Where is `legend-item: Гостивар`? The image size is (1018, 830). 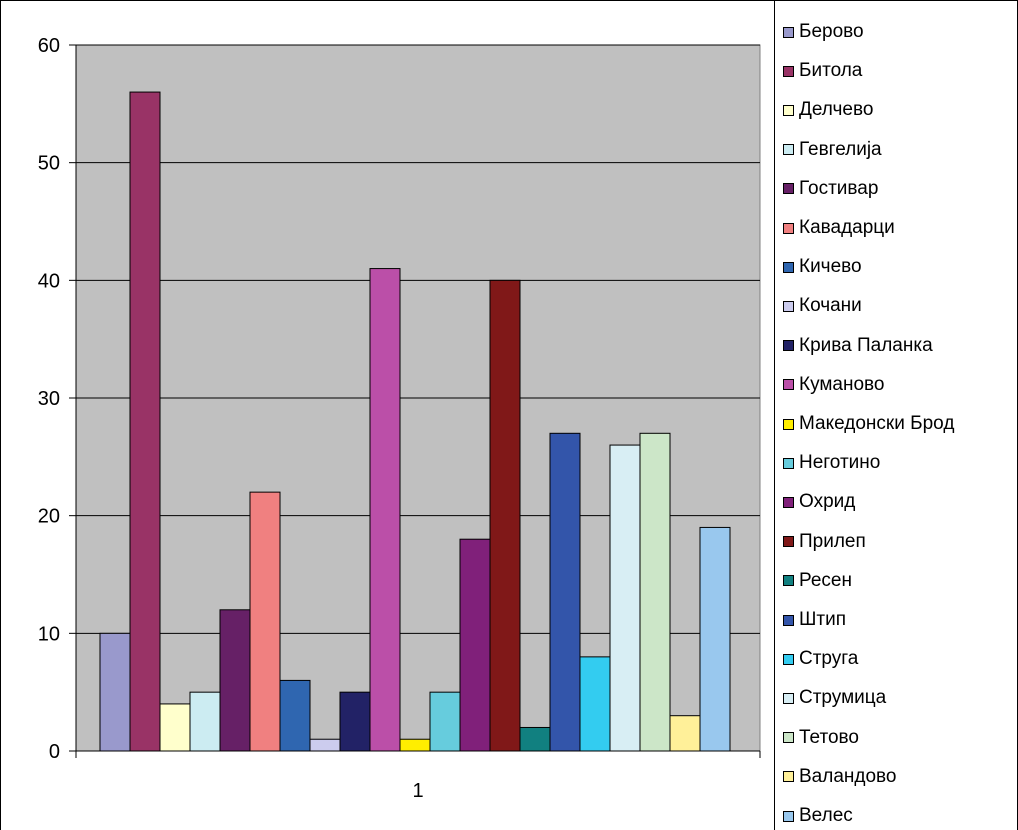 legend-item: Гостивар is located at coordinates (831, 188).